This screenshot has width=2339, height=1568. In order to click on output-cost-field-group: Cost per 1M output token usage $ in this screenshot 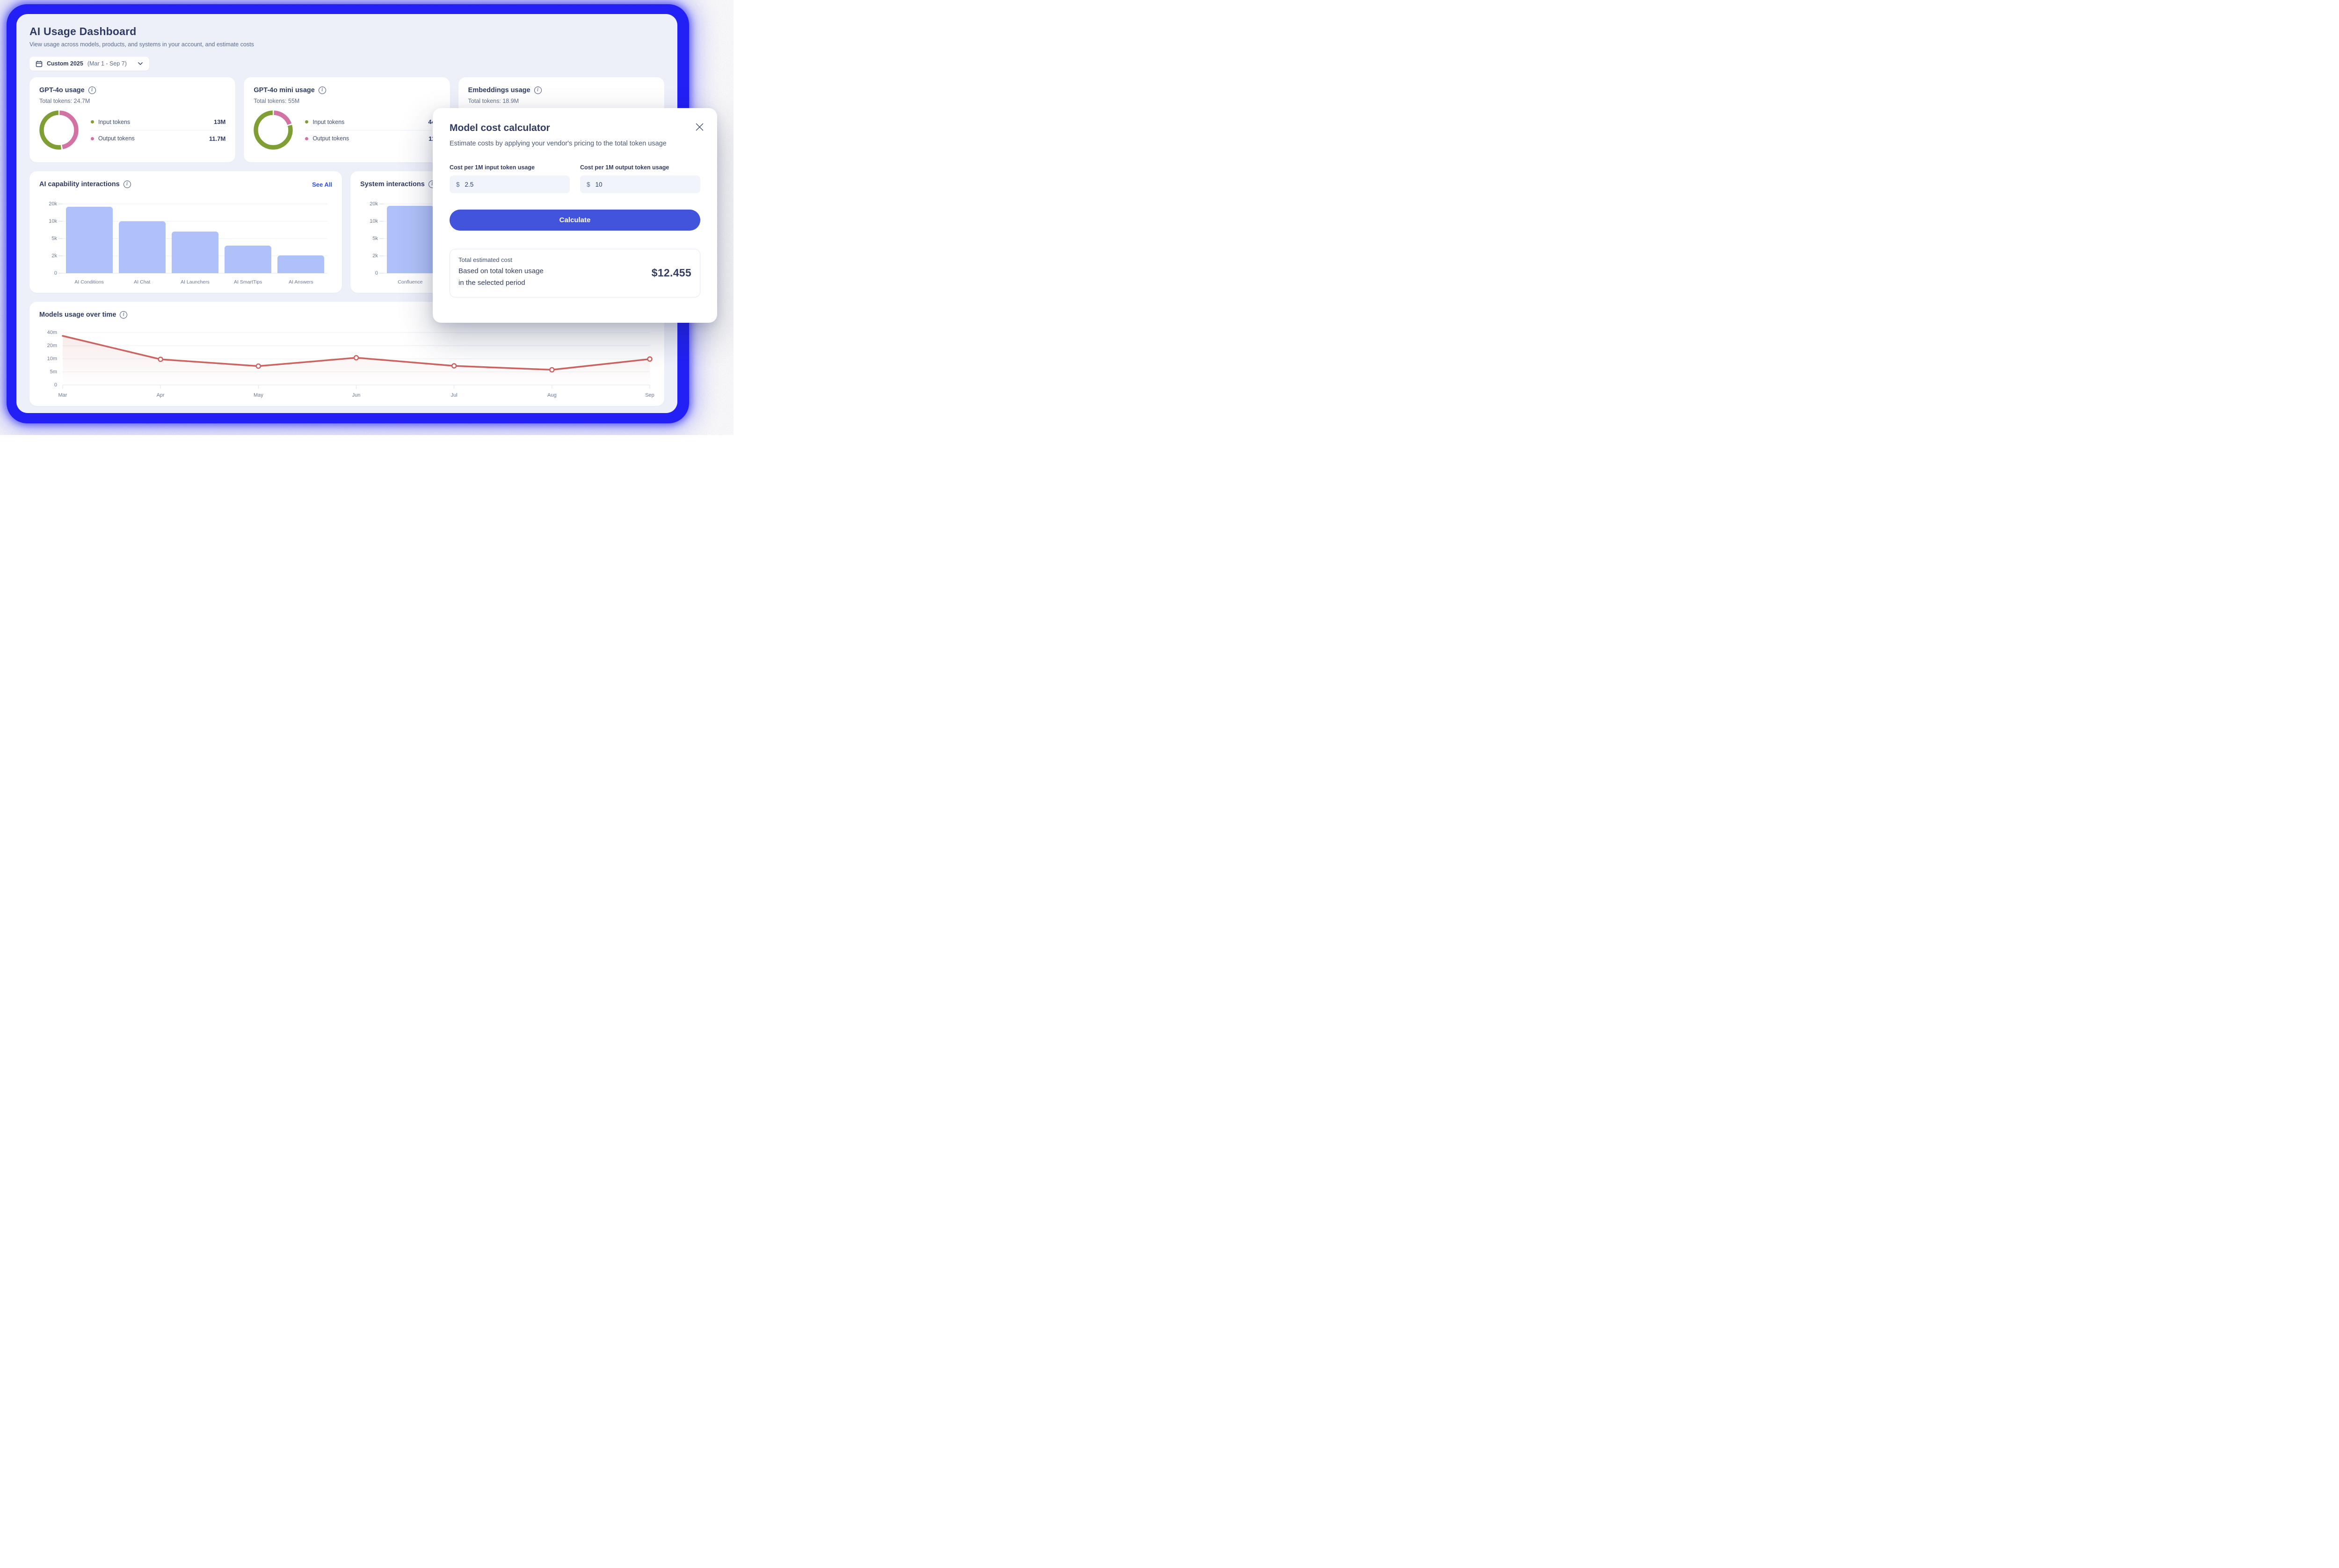, I will do `click(640, 179)`.